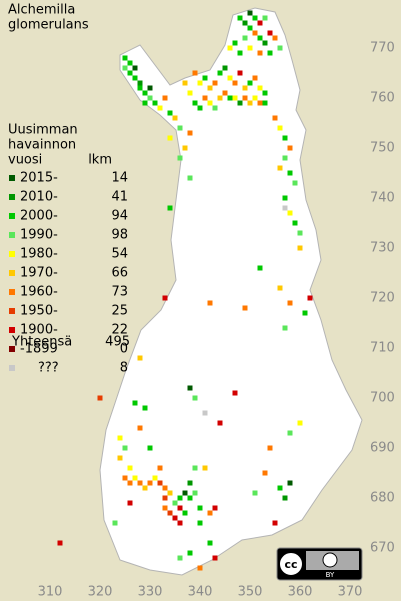 Image resolution: width=401 pixels, height=601 pixels. What do you see at coordinates (39, 235) in the screenshot?
I see `legend-label: 1990-` at bounding box center [39, 235].